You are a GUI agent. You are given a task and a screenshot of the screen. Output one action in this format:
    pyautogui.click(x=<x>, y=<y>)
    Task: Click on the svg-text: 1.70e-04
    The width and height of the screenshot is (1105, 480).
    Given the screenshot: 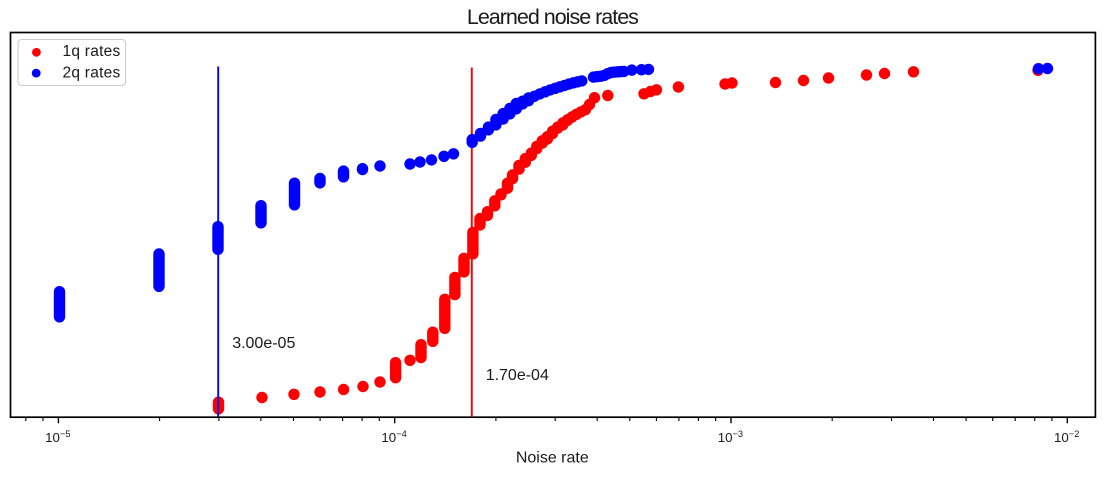 What is the action you would take?
    pyautogui.click(x=517, y=375)
    